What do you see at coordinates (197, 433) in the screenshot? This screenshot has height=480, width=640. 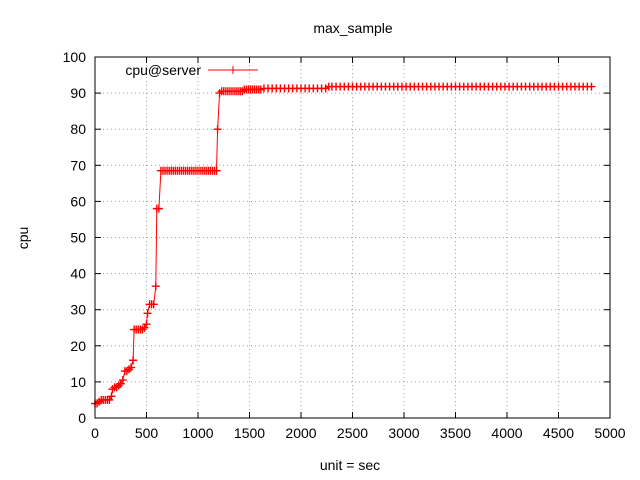 I see `x-tick-label: 1000` at bounding box center [197, 433].